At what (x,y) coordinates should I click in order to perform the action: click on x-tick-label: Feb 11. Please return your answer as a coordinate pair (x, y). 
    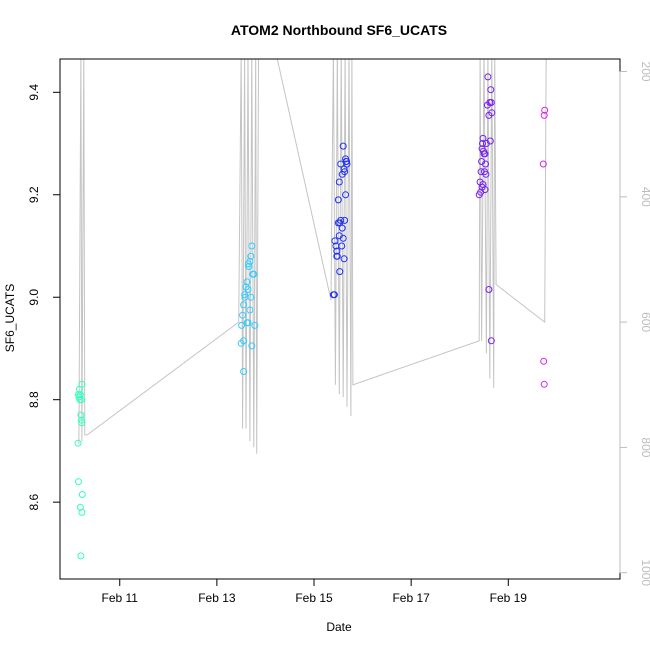
    Looking at the image, I should click on (120, 598).